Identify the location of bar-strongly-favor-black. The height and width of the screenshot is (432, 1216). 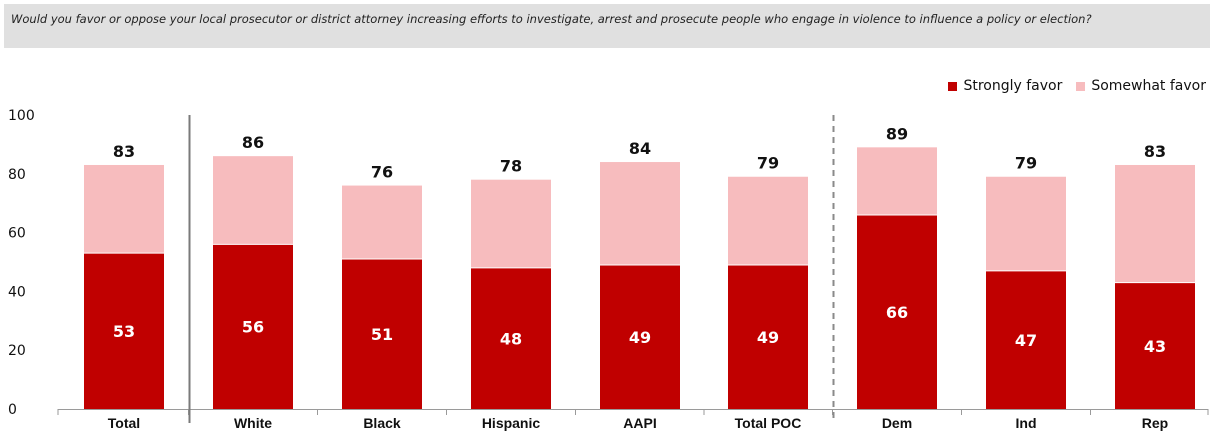
(382, 334).